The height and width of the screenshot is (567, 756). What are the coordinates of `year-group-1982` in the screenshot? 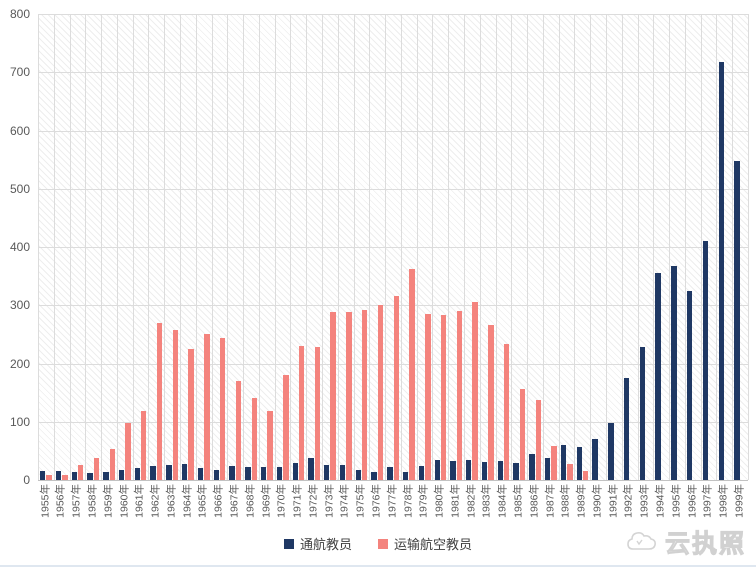 It's located at (472, 247).